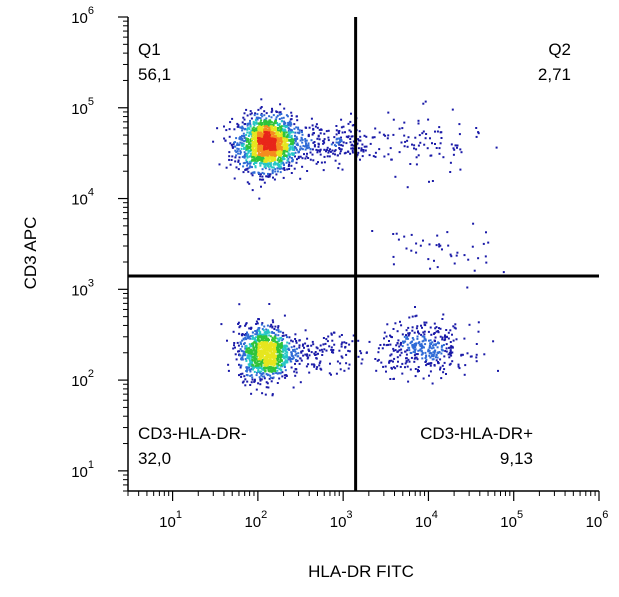  Describe the element at coordinates (516, 458) in the screenshot. I see `q4-percent-label: 9,13` at that location.